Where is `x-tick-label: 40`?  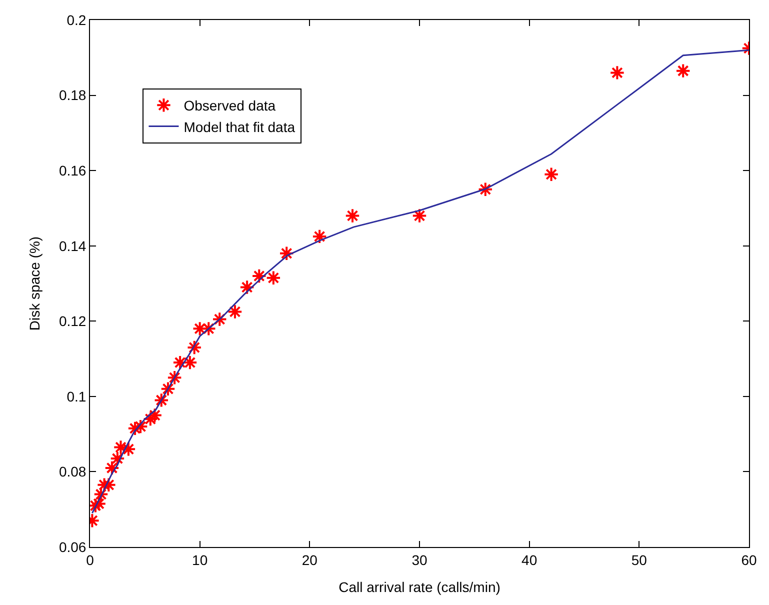 x-tick-label: 40 is located at coordinates (530, 560).